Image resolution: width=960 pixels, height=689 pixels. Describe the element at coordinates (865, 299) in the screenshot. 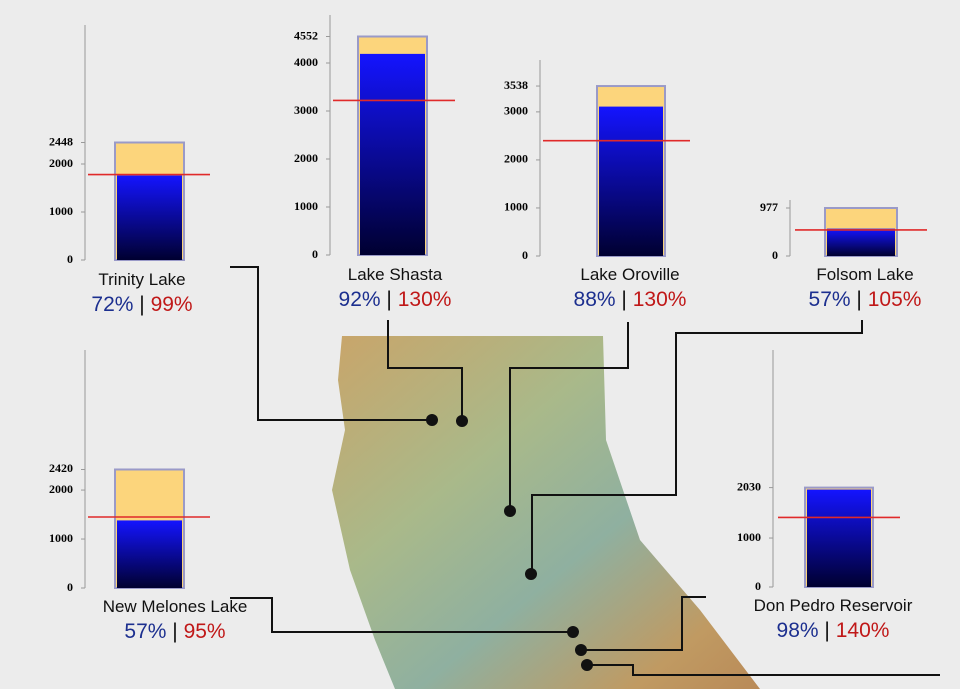

I see `percent-labels: 57% | 105%` at that location.